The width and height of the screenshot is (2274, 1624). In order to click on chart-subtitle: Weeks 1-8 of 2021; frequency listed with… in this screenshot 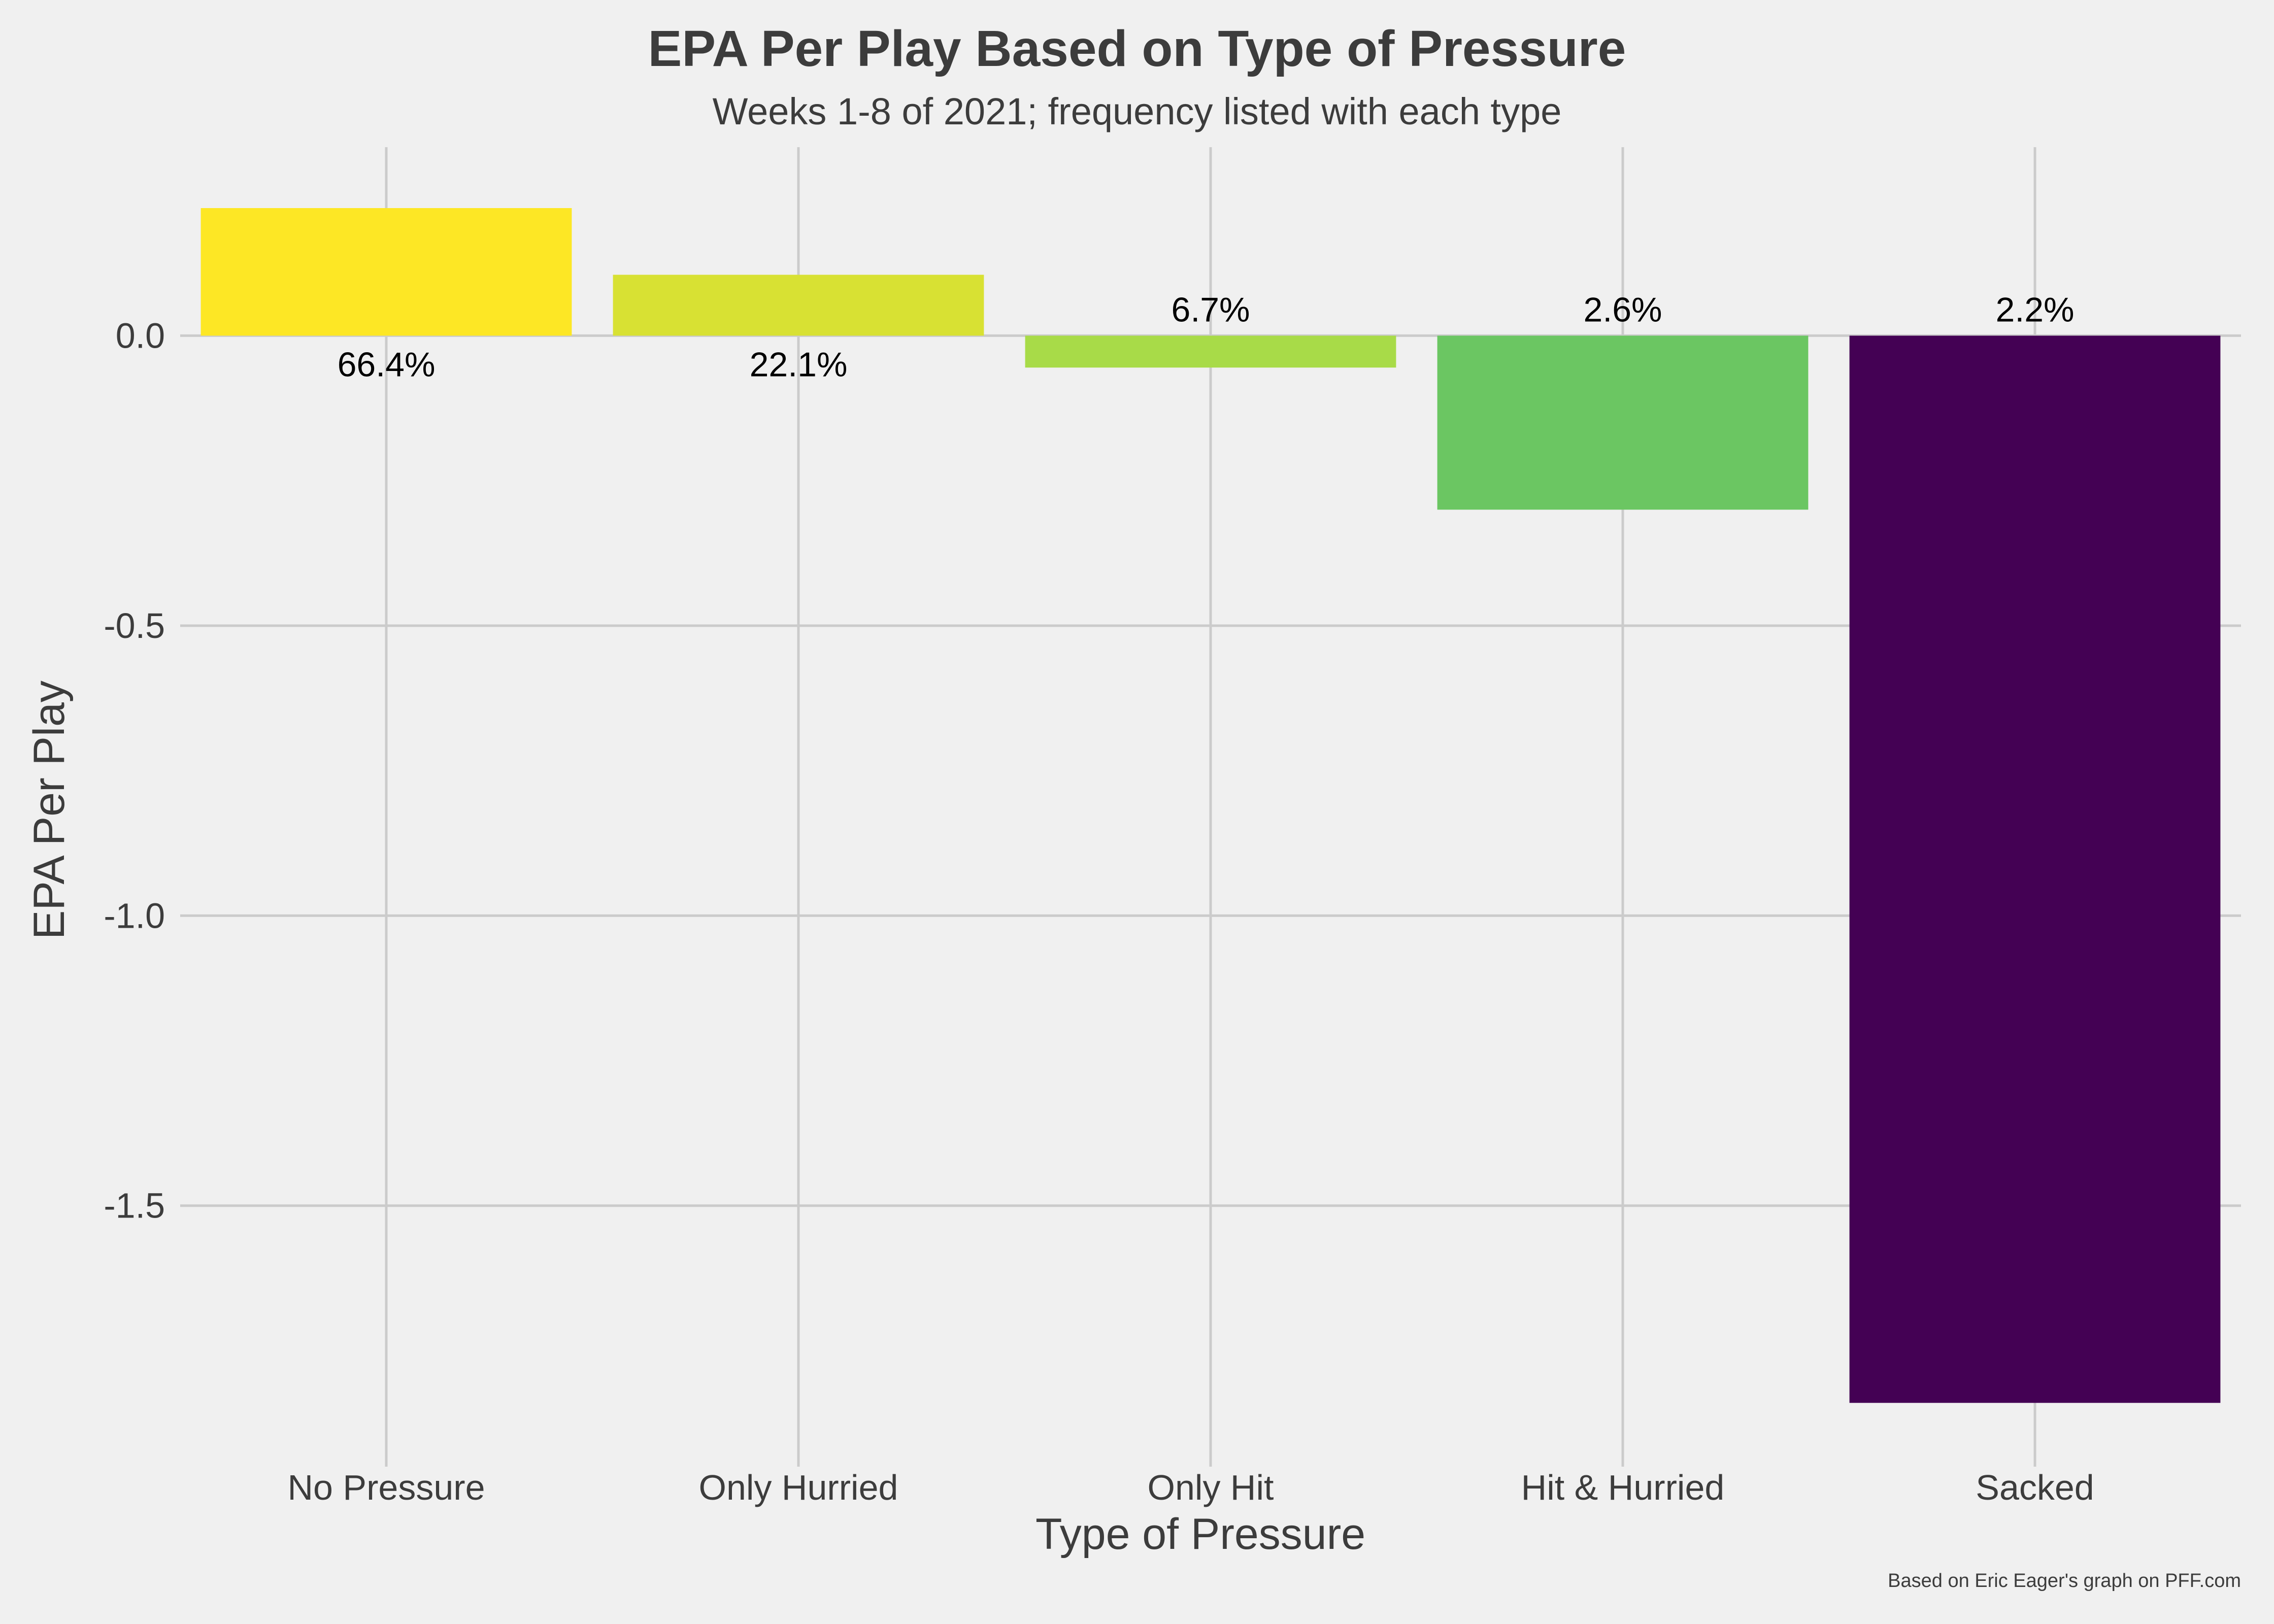, I will do `click(1137, 111)`.